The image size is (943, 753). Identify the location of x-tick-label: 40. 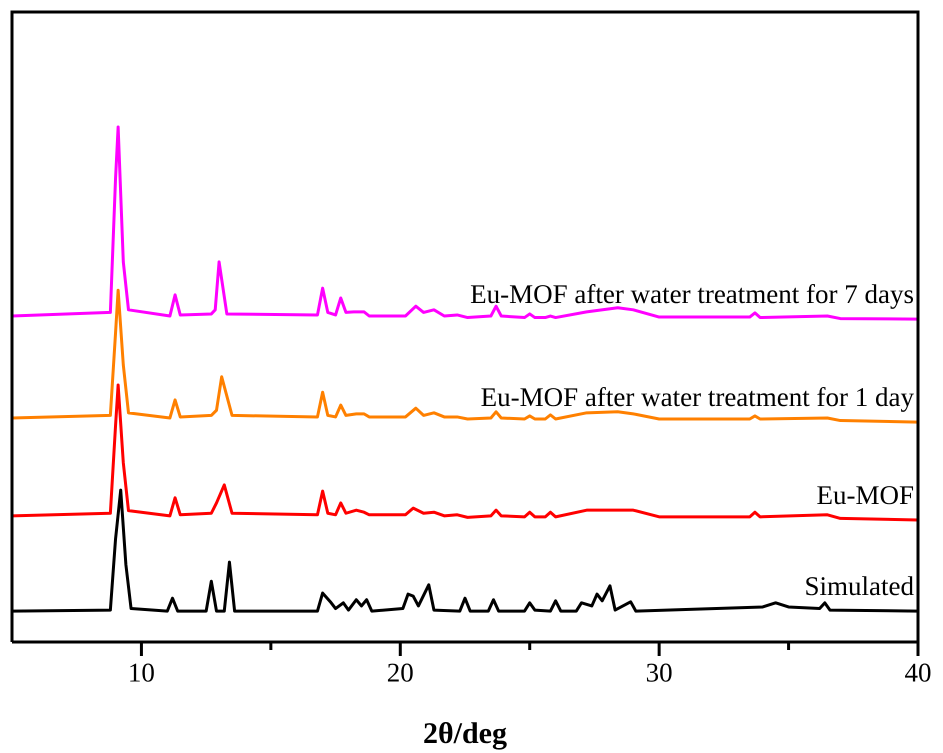
(918, 672).